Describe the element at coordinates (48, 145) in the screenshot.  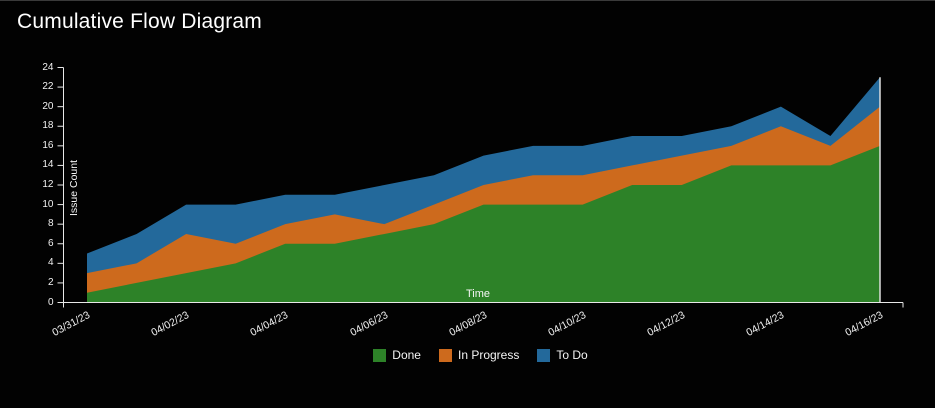
I see `y-tick-label: 16` at that location.